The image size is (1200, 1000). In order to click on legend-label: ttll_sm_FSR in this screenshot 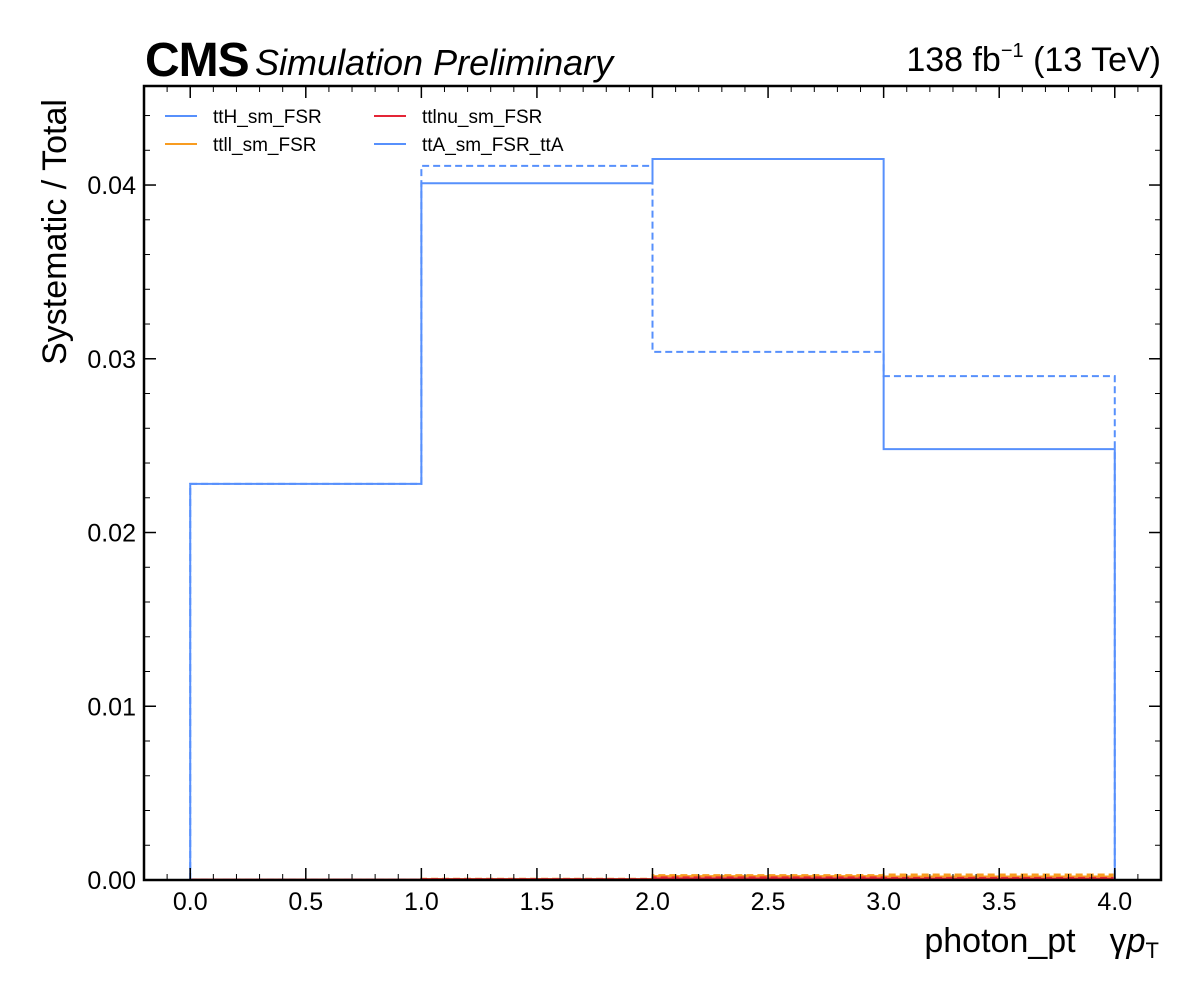, I will do `click(264, 145)`.